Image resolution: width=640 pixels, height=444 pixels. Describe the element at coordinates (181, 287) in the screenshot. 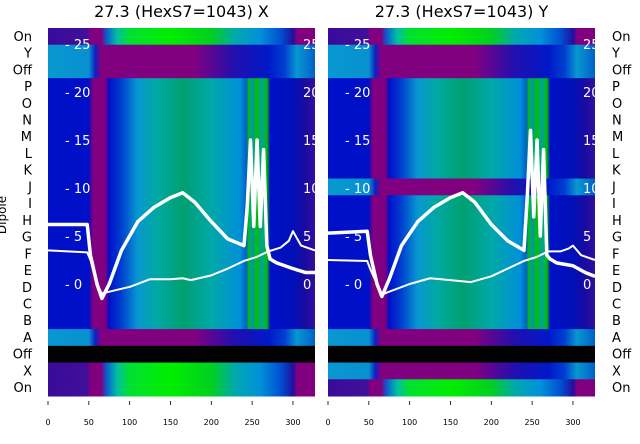

I see `heatmap-row-d` at that location.